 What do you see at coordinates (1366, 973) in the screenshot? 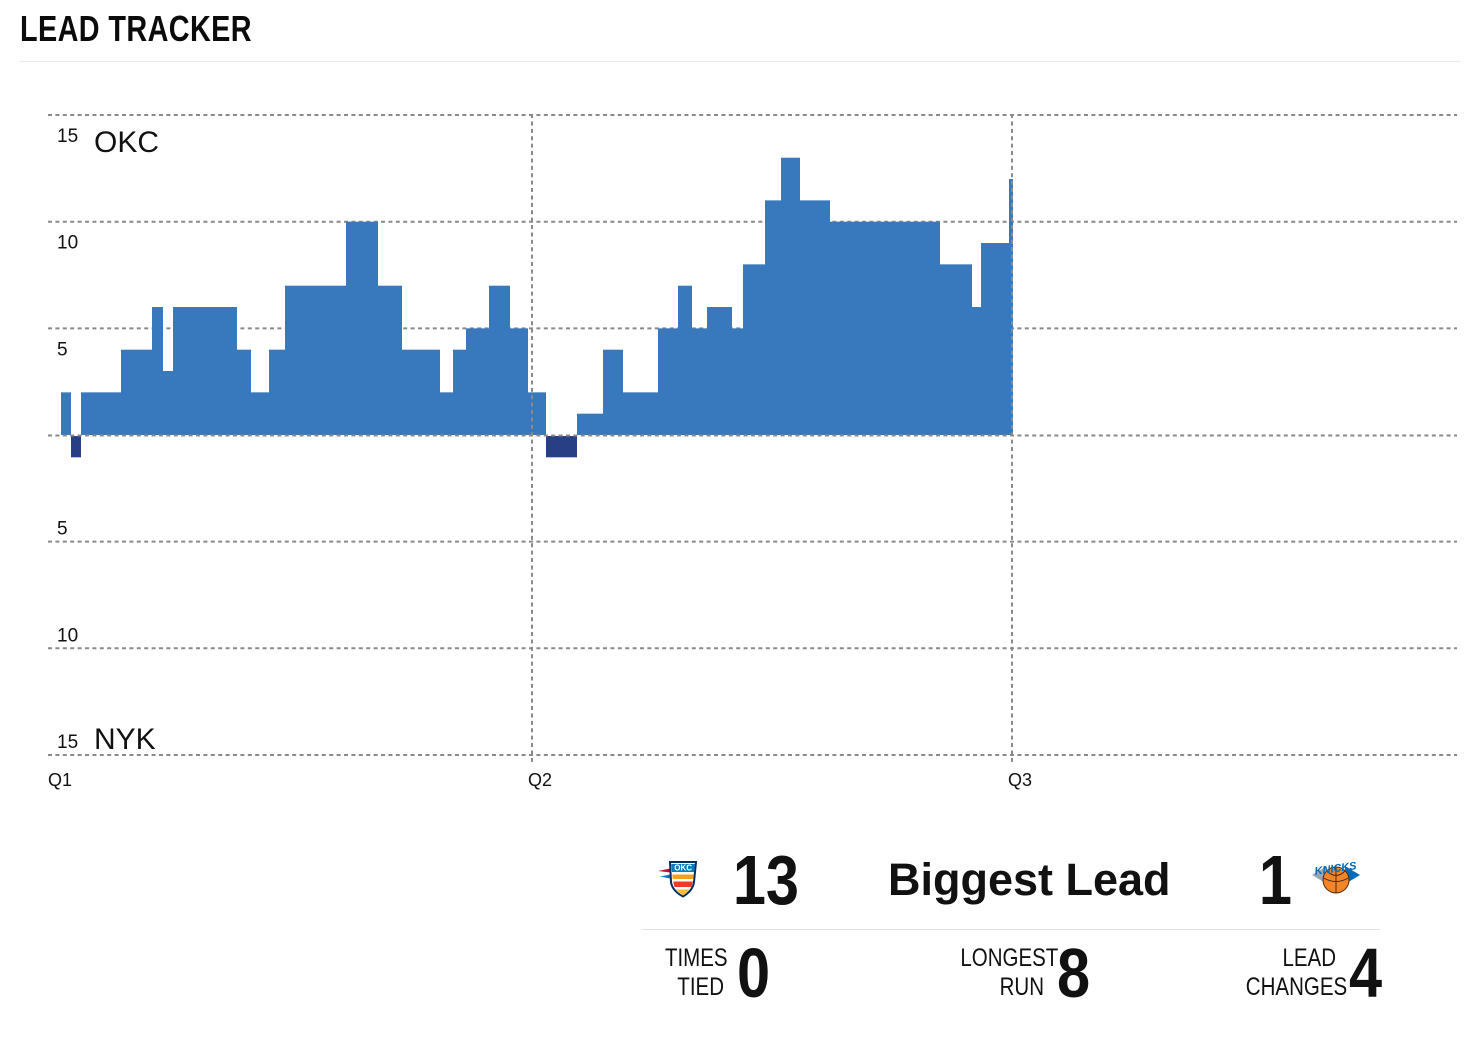
I see `lead-changes-value: 4` at bounding box center [1366, 973].